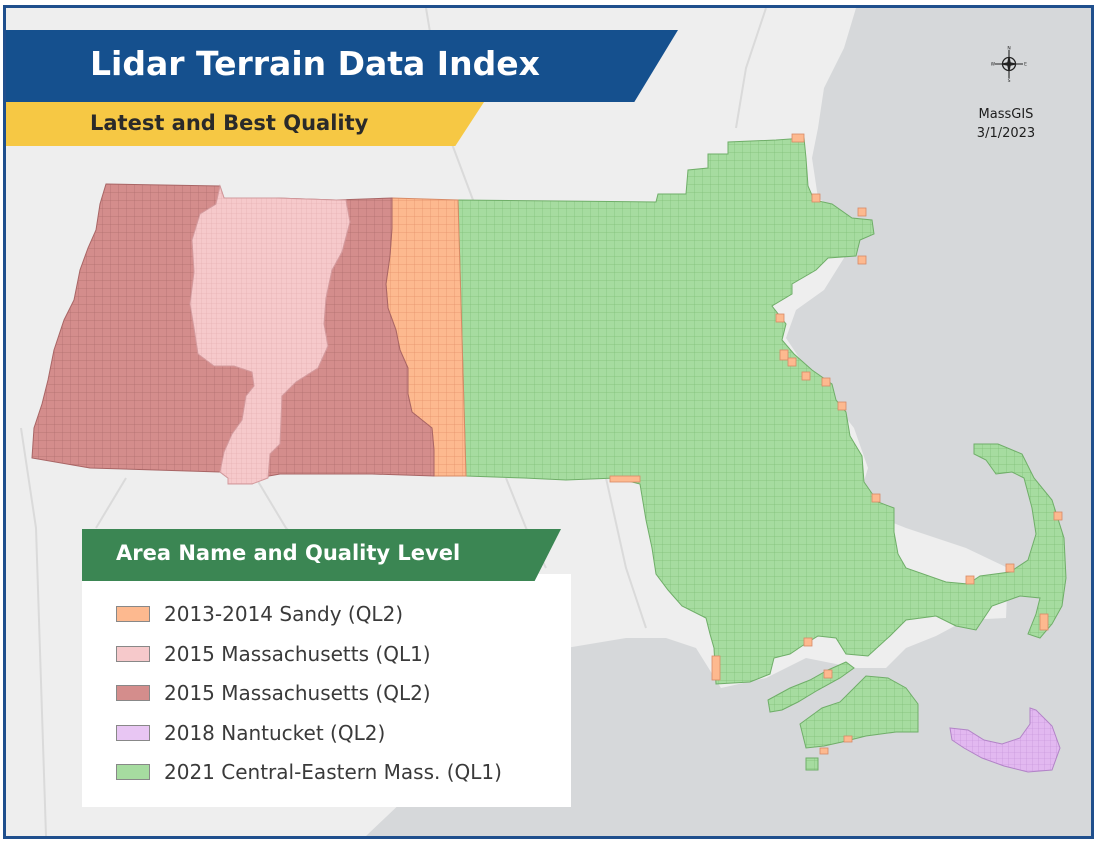 Image resolution: width=1097 pixels, height=843 pixels. I want to click on credit-date: 3/1/2023, so click(1006, 133).